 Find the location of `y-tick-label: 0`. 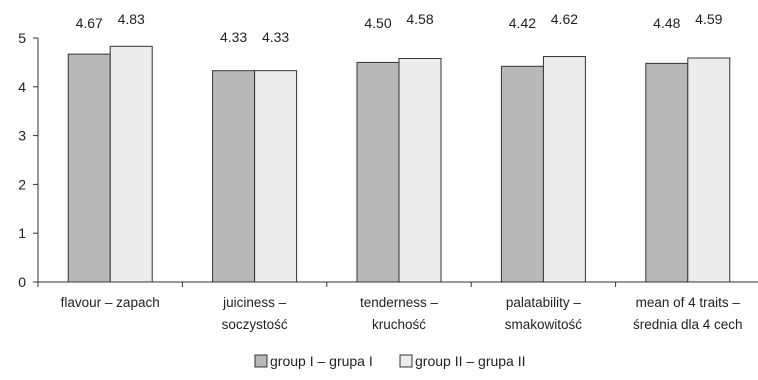

y-tick-label: 0 is located at coordinates (22, 282).